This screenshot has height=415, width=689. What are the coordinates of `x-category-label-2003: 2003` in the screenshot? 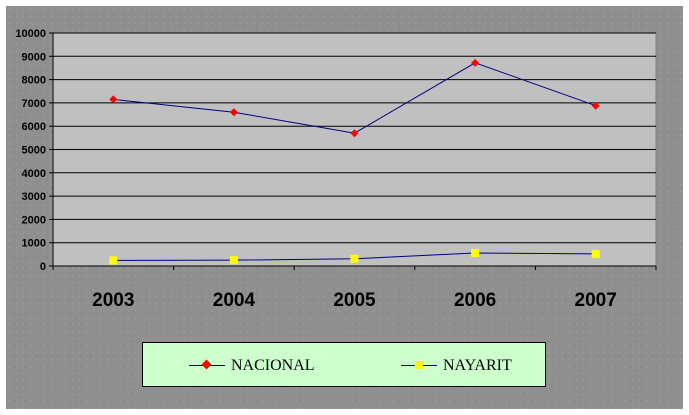 It's located at (113, 300).